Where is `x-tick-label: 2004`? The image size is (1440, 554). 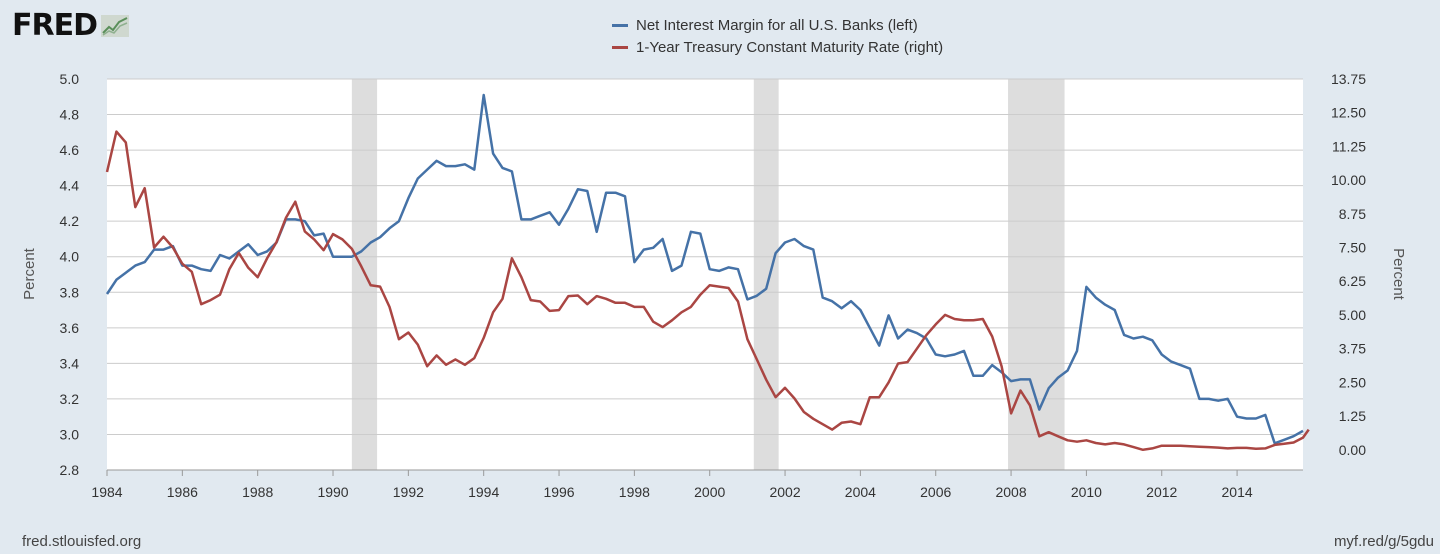 x-tick-label: 2004 is located at coordinates (860, 492).